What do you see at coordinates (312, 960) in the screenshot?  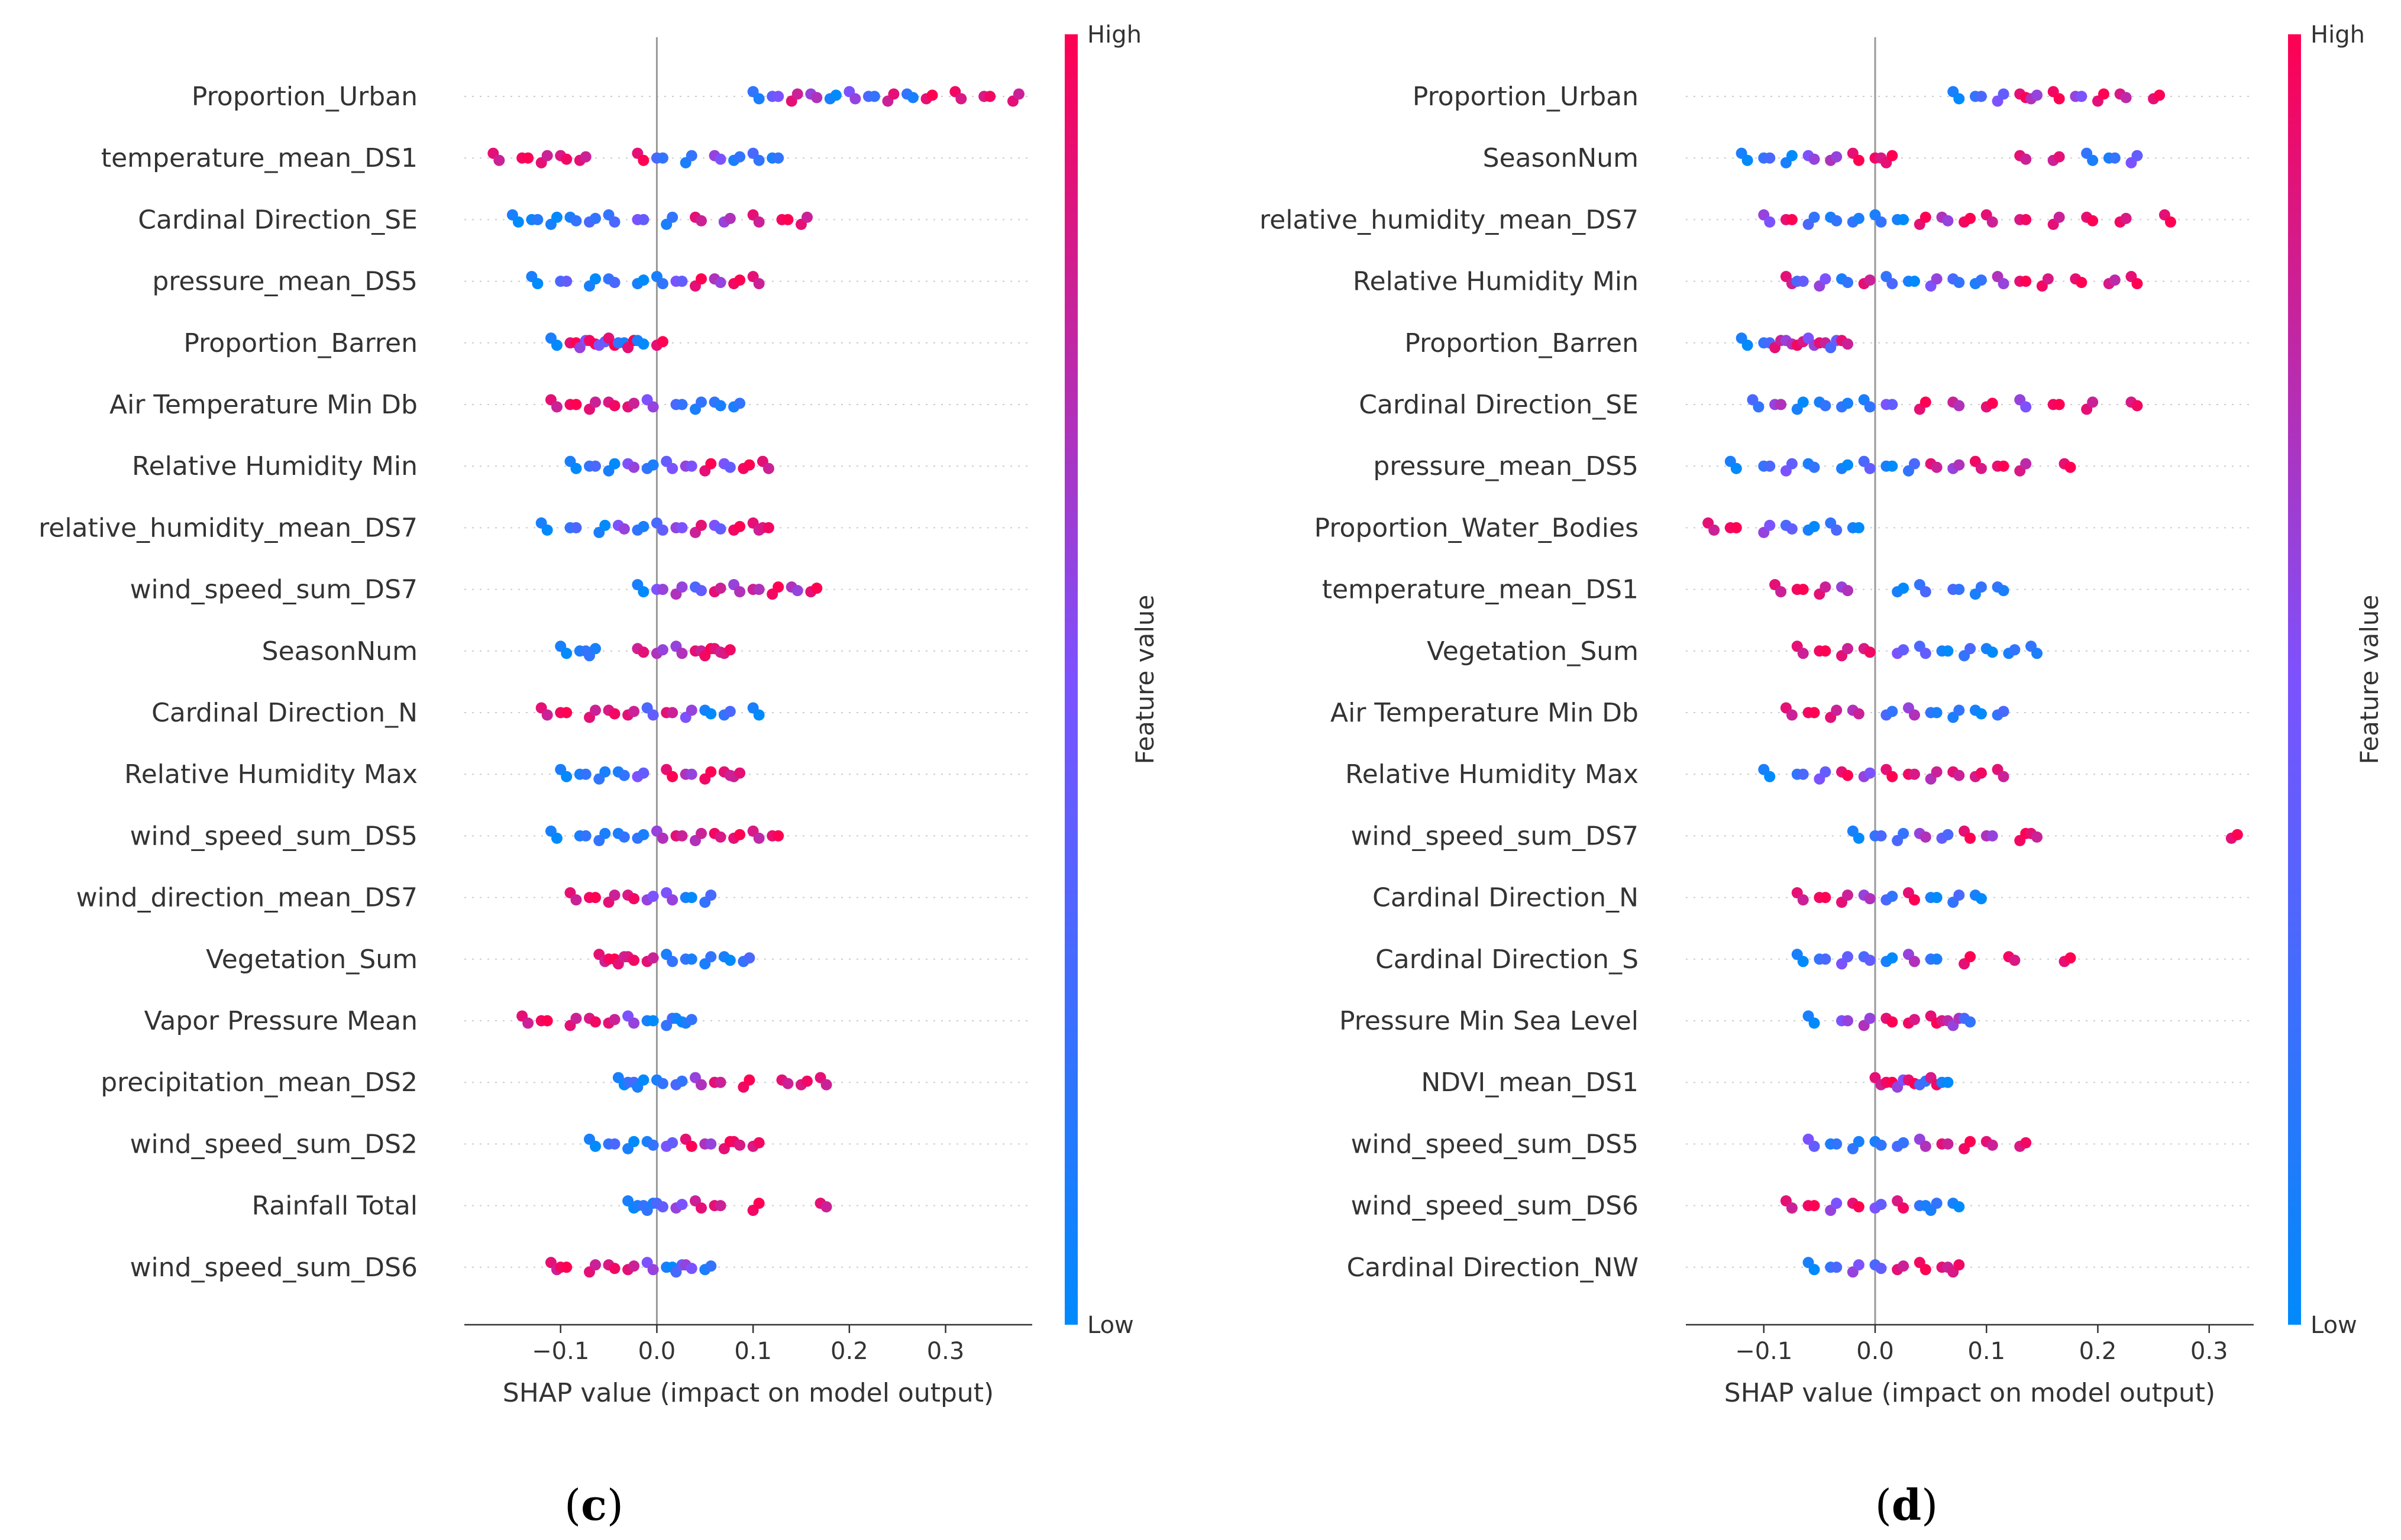 I see `feature-label: Vegetation_Sum` at bounding box center [312, 960].